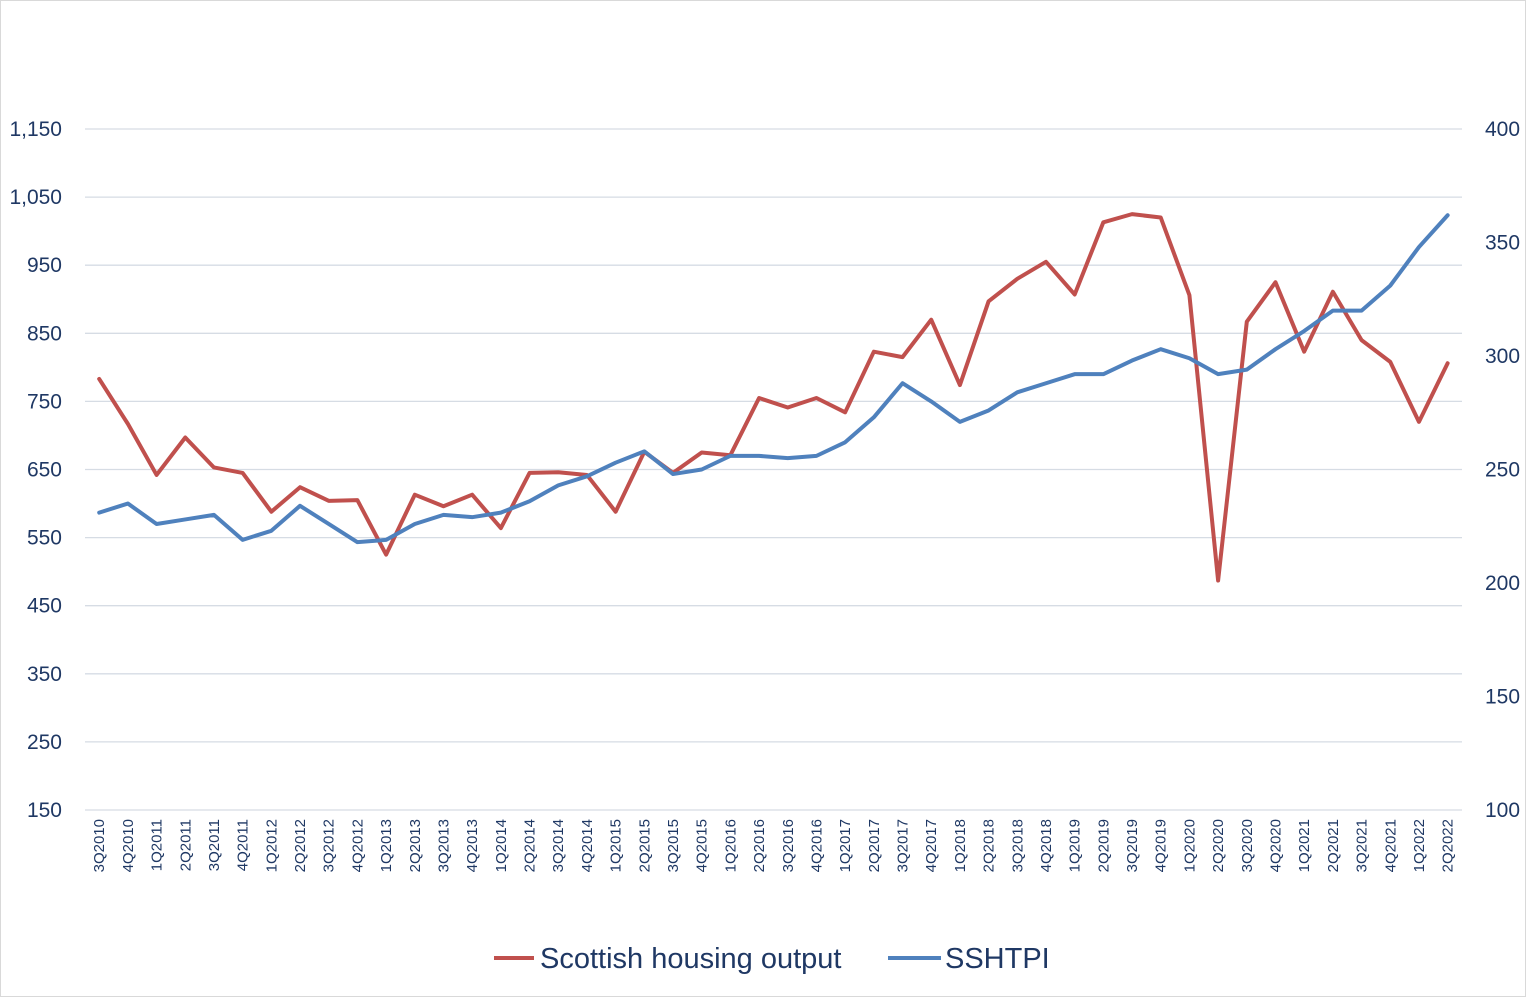  Describe the element at coordinates (845, 845) in the screenshot. I see `x-tick-label: 1Q2017` at that location.